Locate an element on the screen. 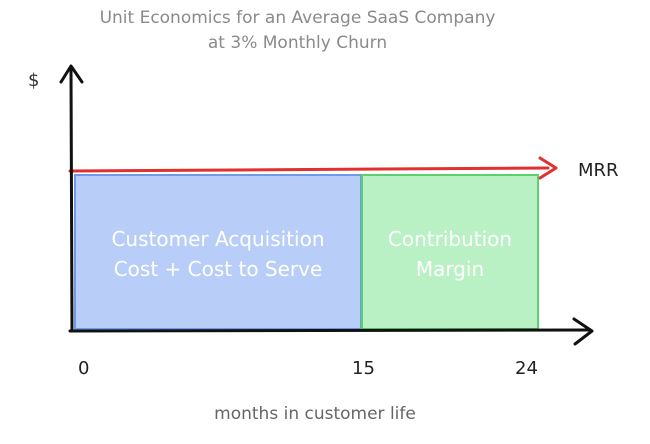 The image size is (650, 444). y-axis is located at coordinates (71, 200).